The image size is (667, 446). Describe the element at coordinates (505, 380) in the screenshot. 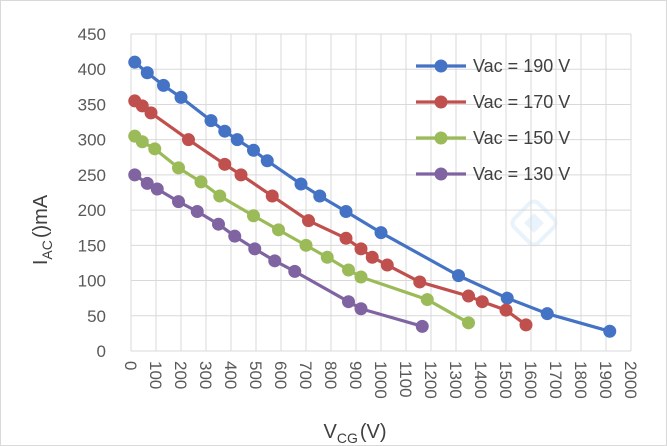

I see `x-tick-label: 1500` at that location.